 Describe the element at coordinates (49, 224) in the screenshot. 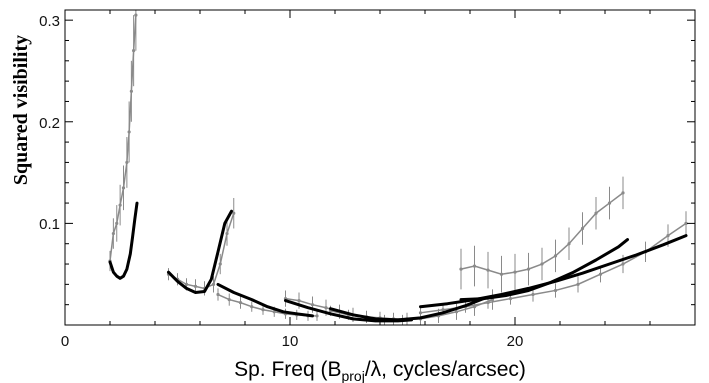

I see `y-tick-label: 0.1` at that location.